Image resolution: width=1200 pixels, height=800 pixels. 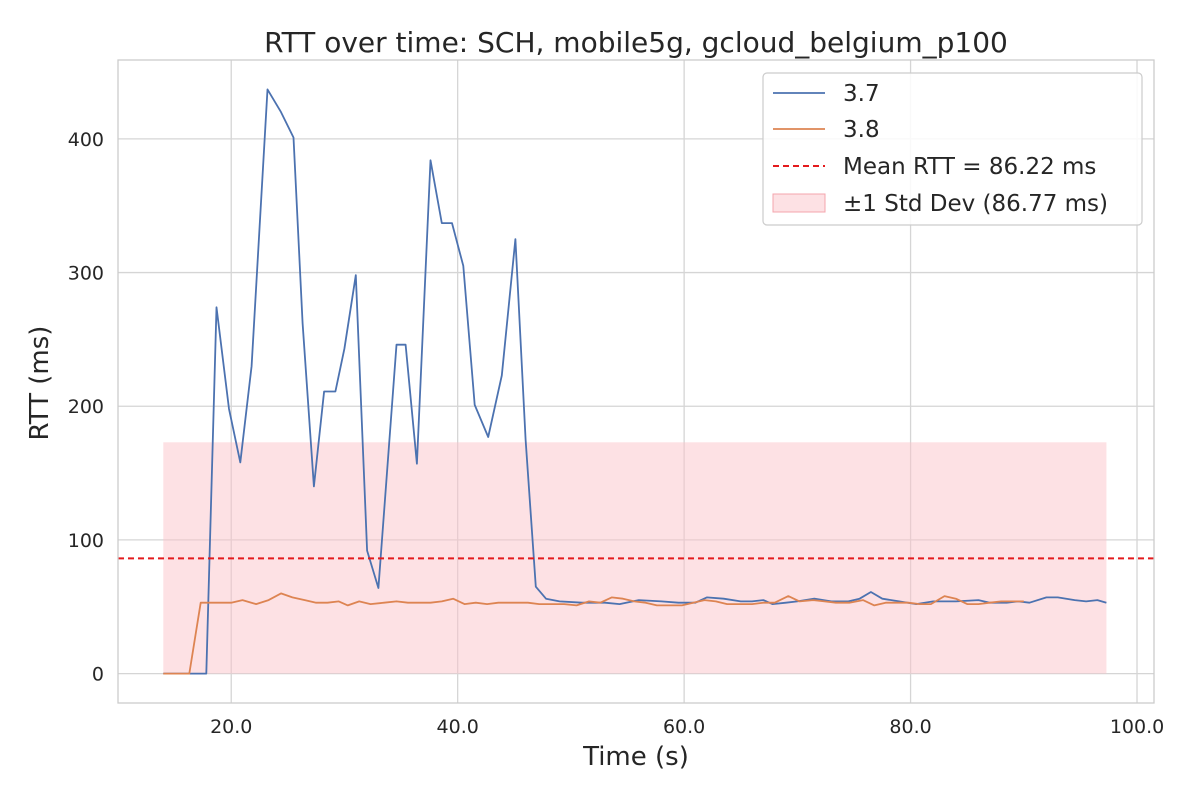 I want to click on legend-entry-mean-label: Mean RTT = 86.22 ms, so click(x=969, y=167).